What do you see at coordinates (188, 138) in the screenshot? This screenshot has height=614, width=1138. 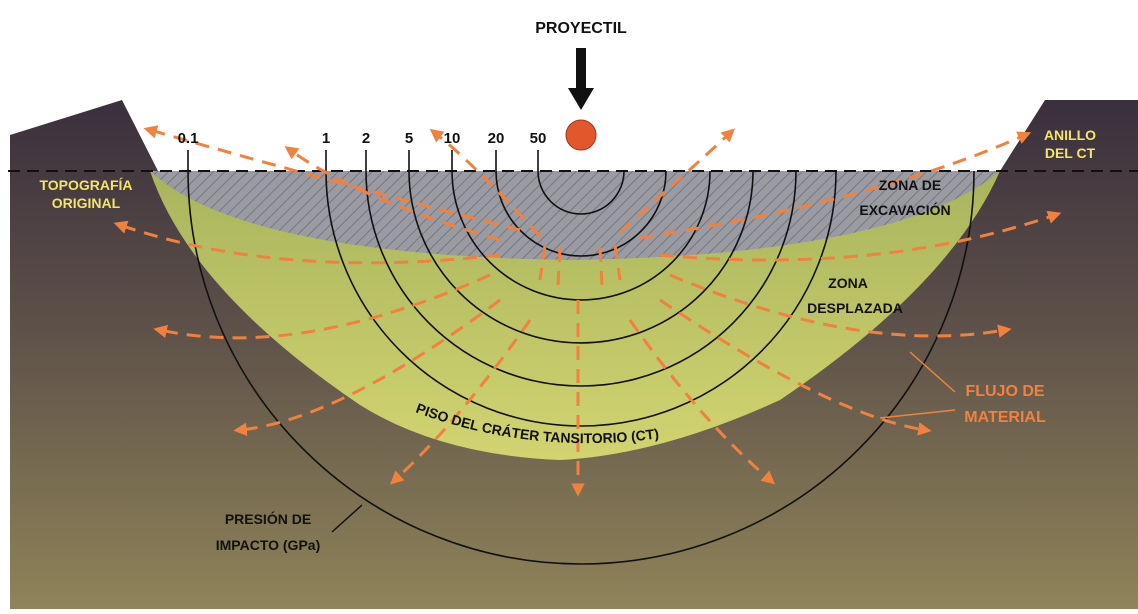 I see `pressure-value-0-1: 0.1` at bounding box center [188, 138].